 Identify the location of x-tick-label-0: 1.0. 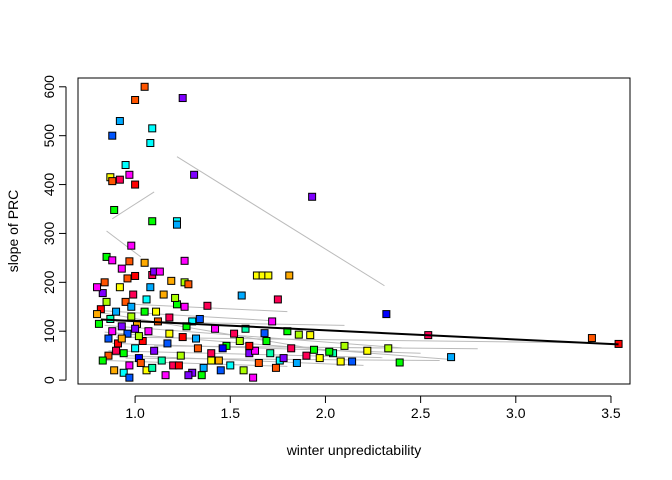
(135, 413).